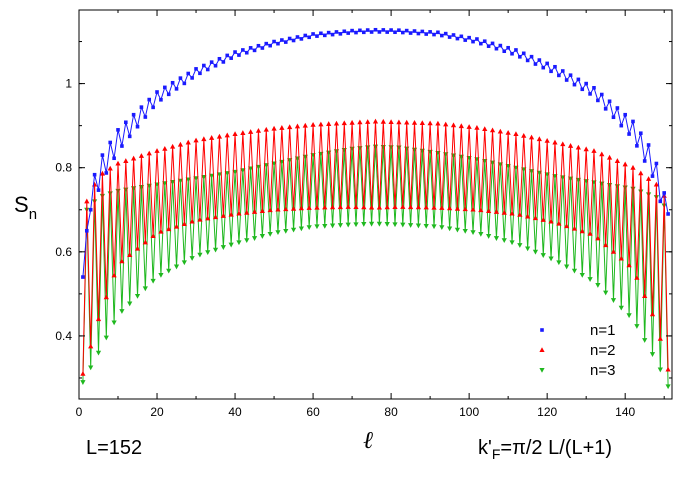 This screenshot has width=680, height=480. I want to click on y-tick-label: 1, so click(68, 84).